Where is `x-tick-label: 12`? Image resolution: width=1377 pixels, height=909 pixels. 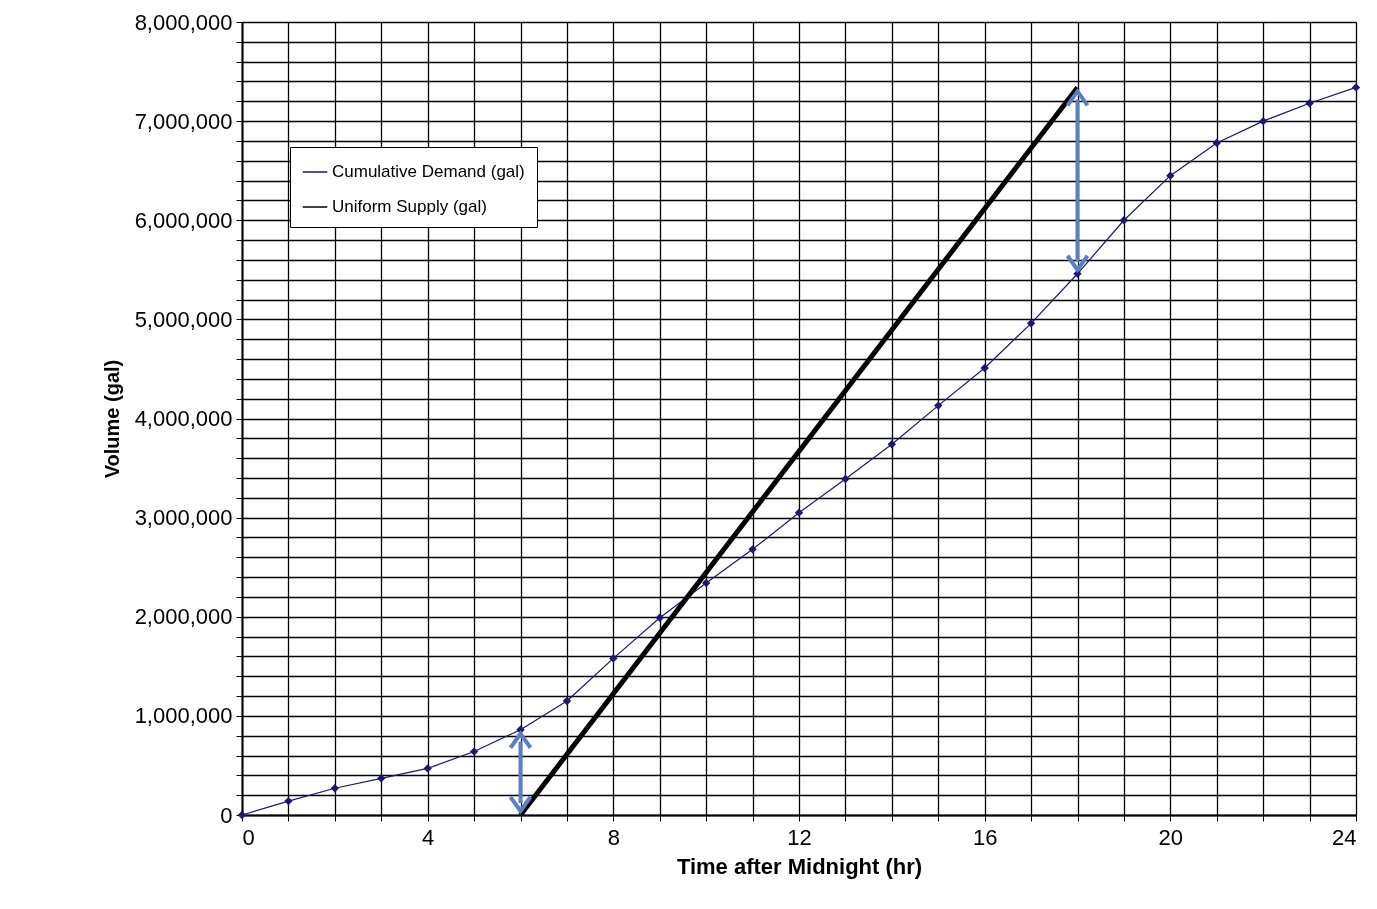 x-tick-label: 12 is located at coordinates (799, 837).